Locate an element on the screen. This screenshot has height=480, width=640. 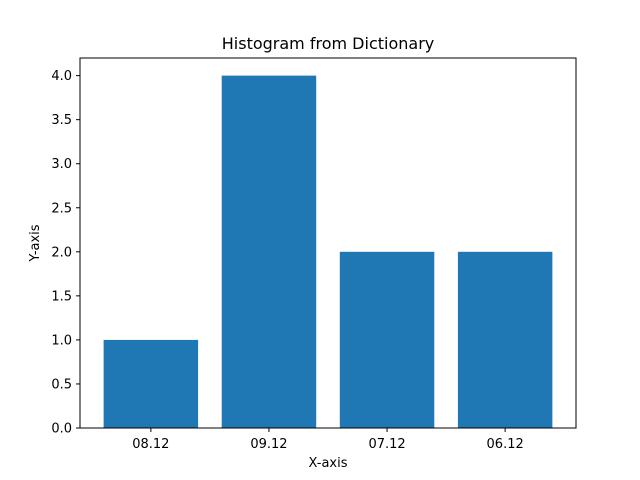
y-tick-label: 4.0 is located at coordinates (61, 76).